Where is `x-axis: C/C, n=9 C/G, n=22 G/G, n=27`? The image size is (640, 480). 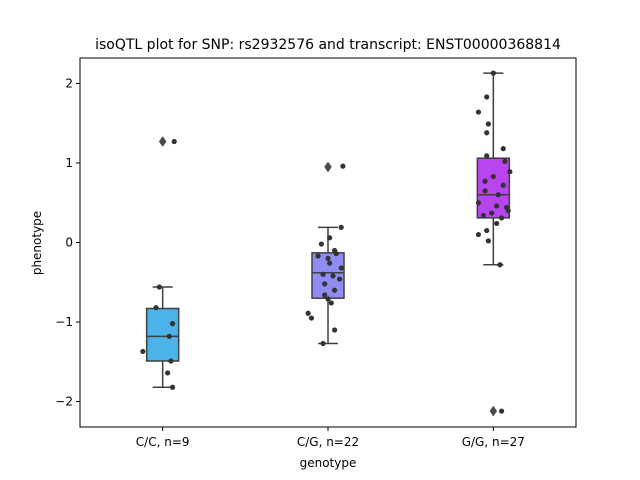
x-axis: C/C, n=9 C/G, n=22 G/G, n=27 is located at coordinates (330, 438).